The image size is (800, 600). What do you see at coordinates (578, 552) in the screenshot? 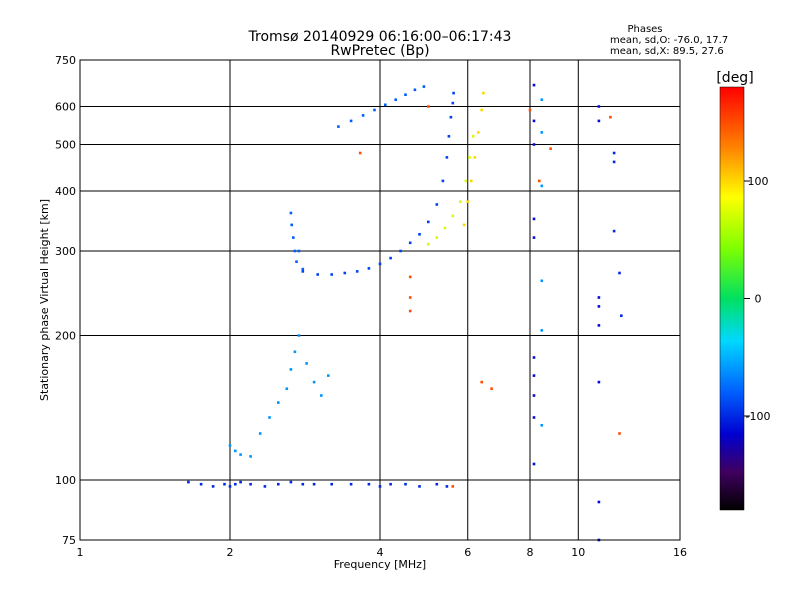
I see `x-tick-label: 10` at bounding box center [578, 552].